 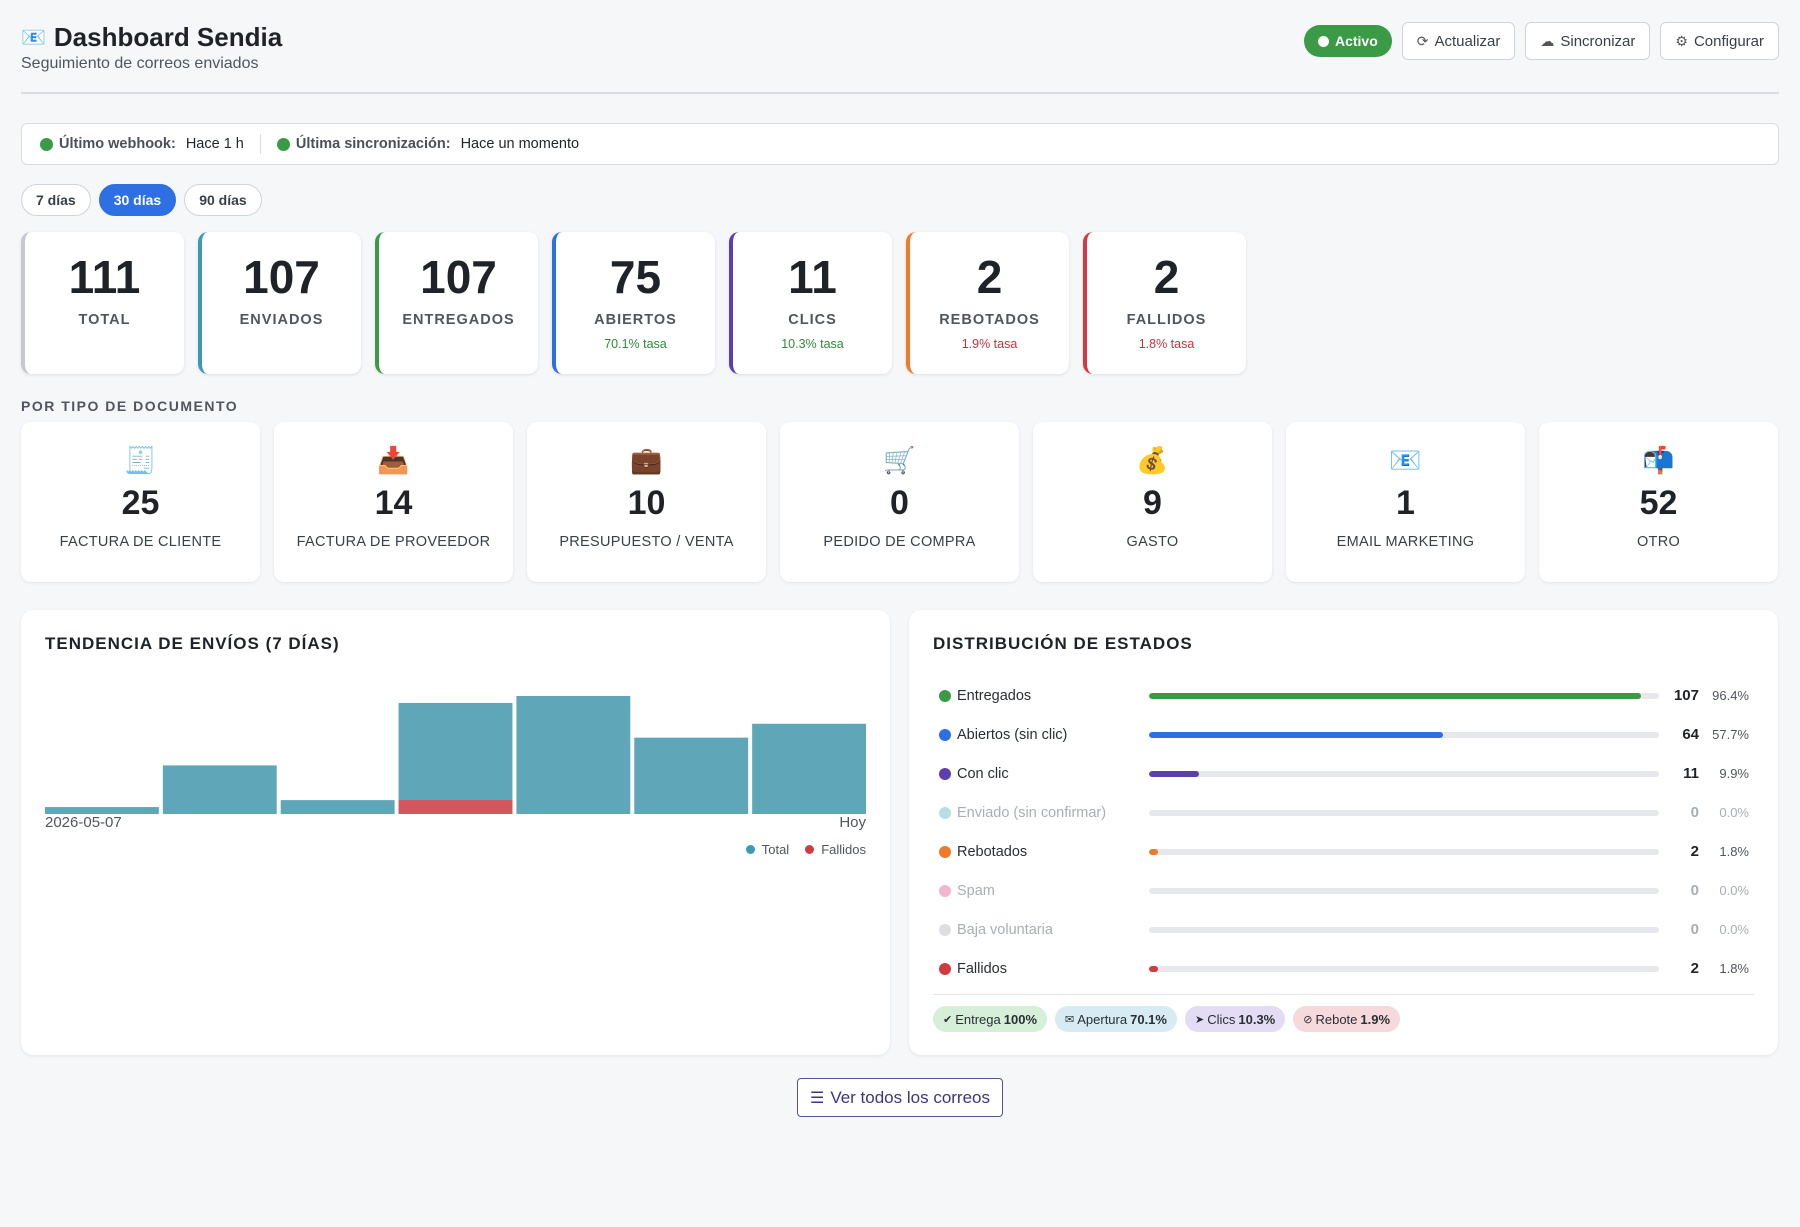 I want to click on view-all-emails-button: ☰ Ver todos los correos, so click(x=900, y=1097).